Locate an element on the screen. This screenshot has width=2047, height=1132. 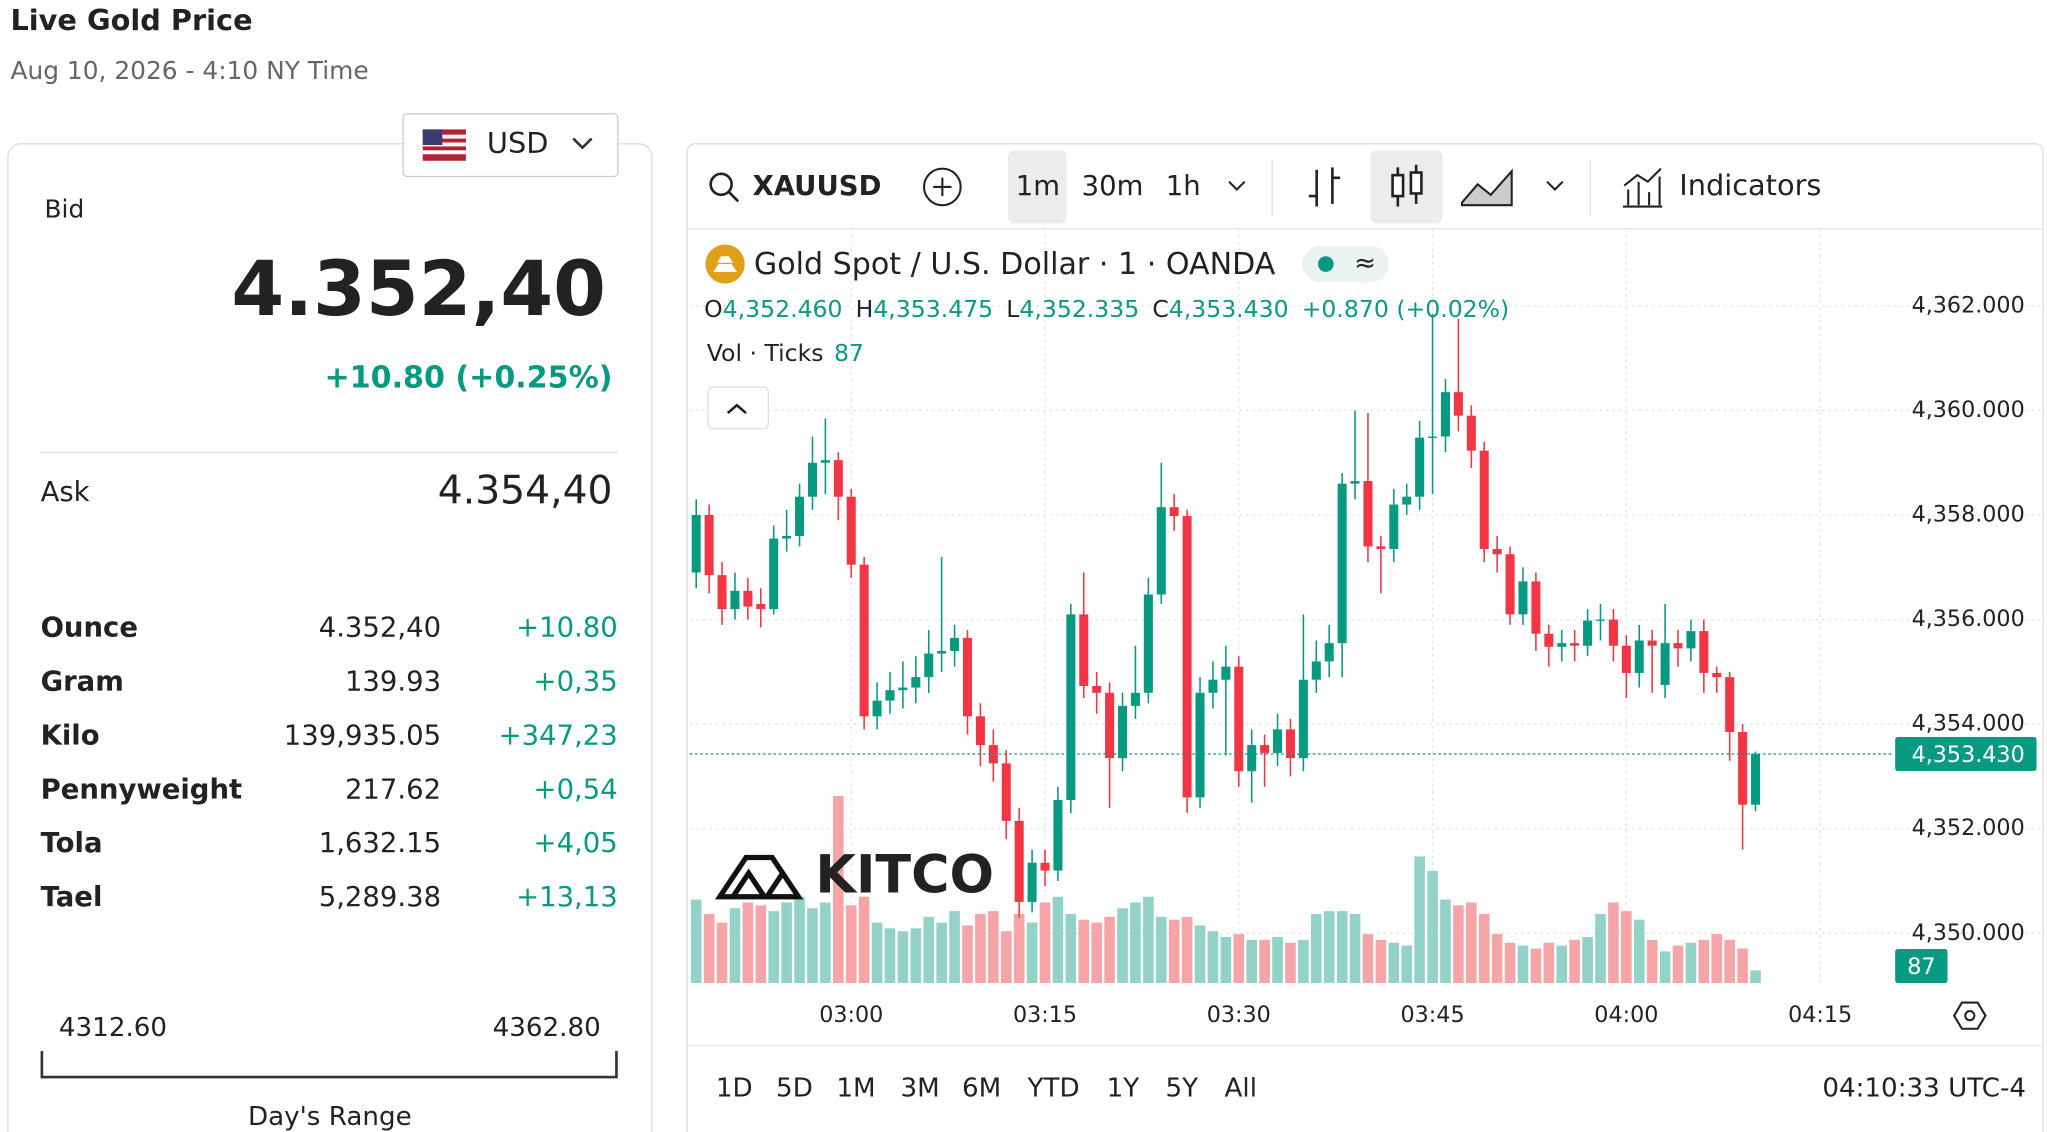
symbol-icon is located at coordinates (725, 264).